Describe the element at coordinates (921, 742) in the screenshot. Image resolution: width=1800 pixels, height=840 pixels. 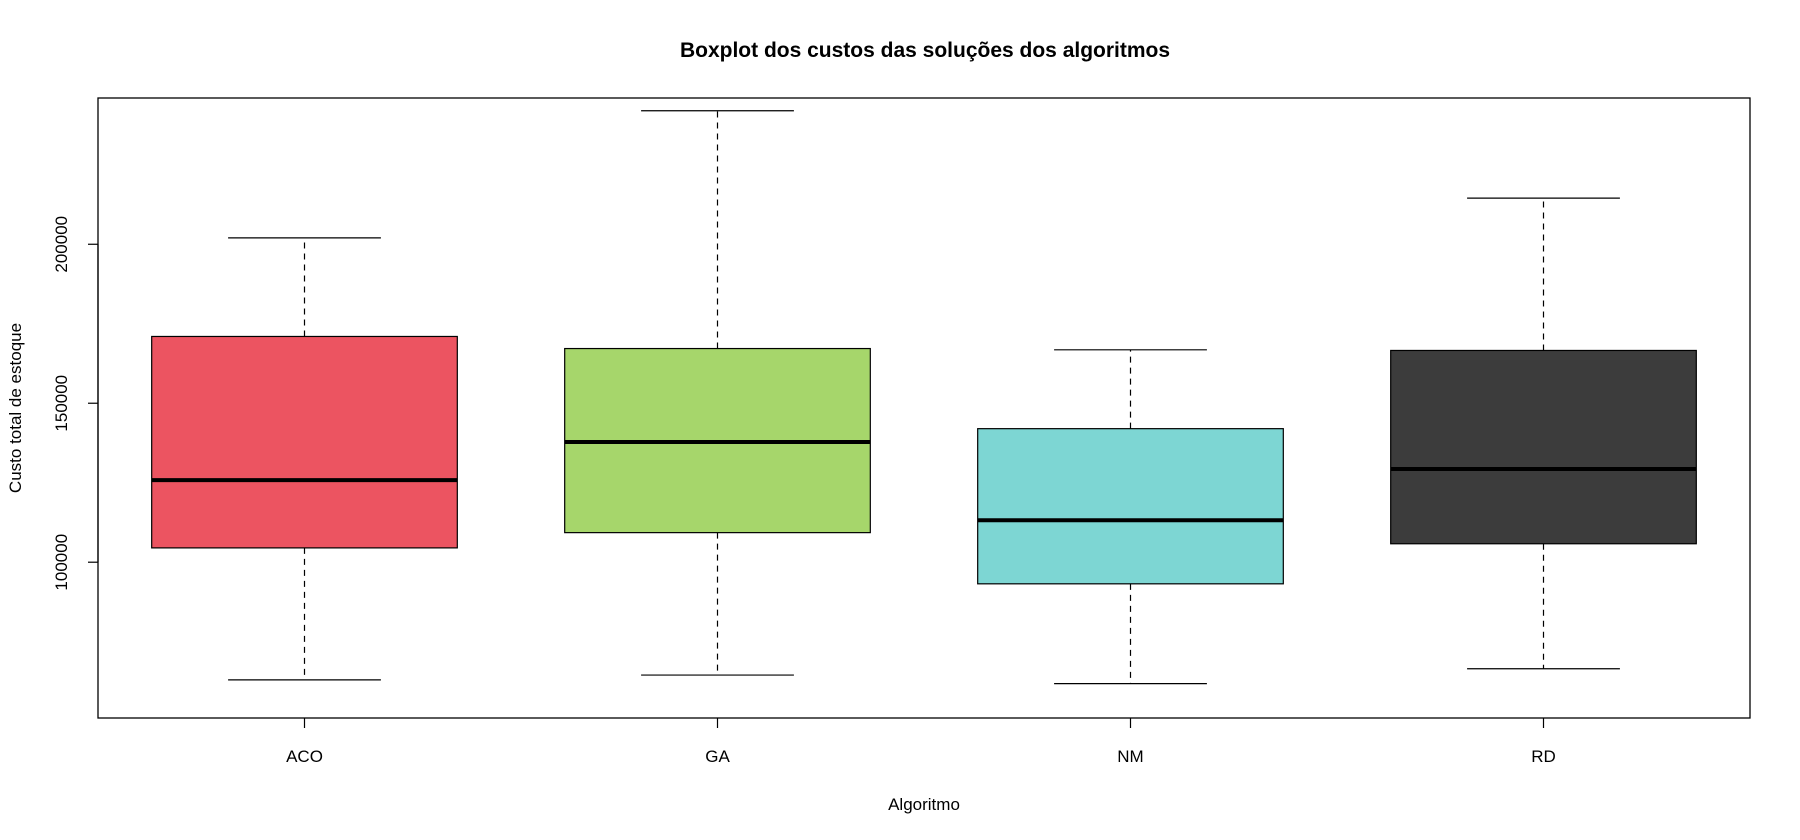
I see `x-axis: ACO GA NM RD` at that location.